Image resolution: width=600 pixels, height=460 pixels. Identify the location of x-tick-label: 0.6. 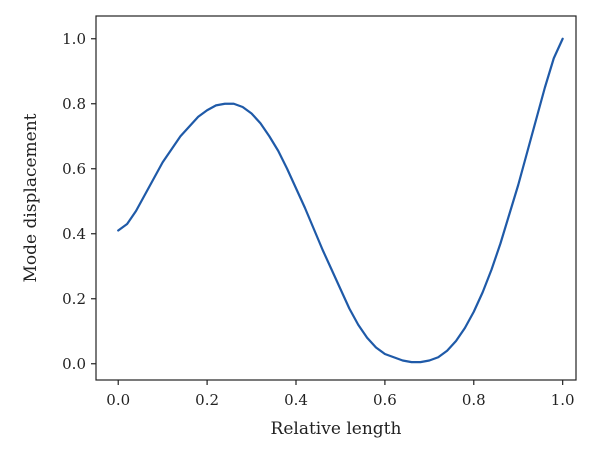
(385, 400).